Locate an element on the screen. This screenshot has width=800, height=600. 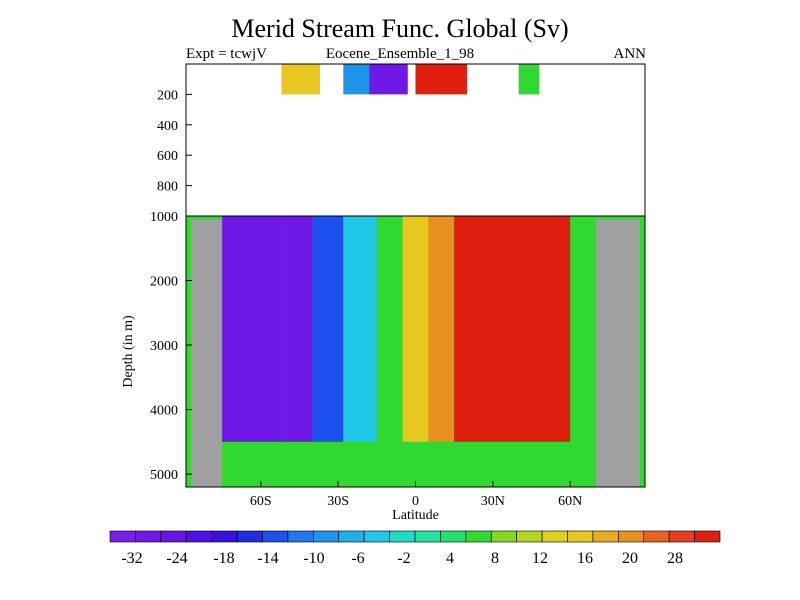
y-tick-label: 2000 is located at coordinates (164, 282).